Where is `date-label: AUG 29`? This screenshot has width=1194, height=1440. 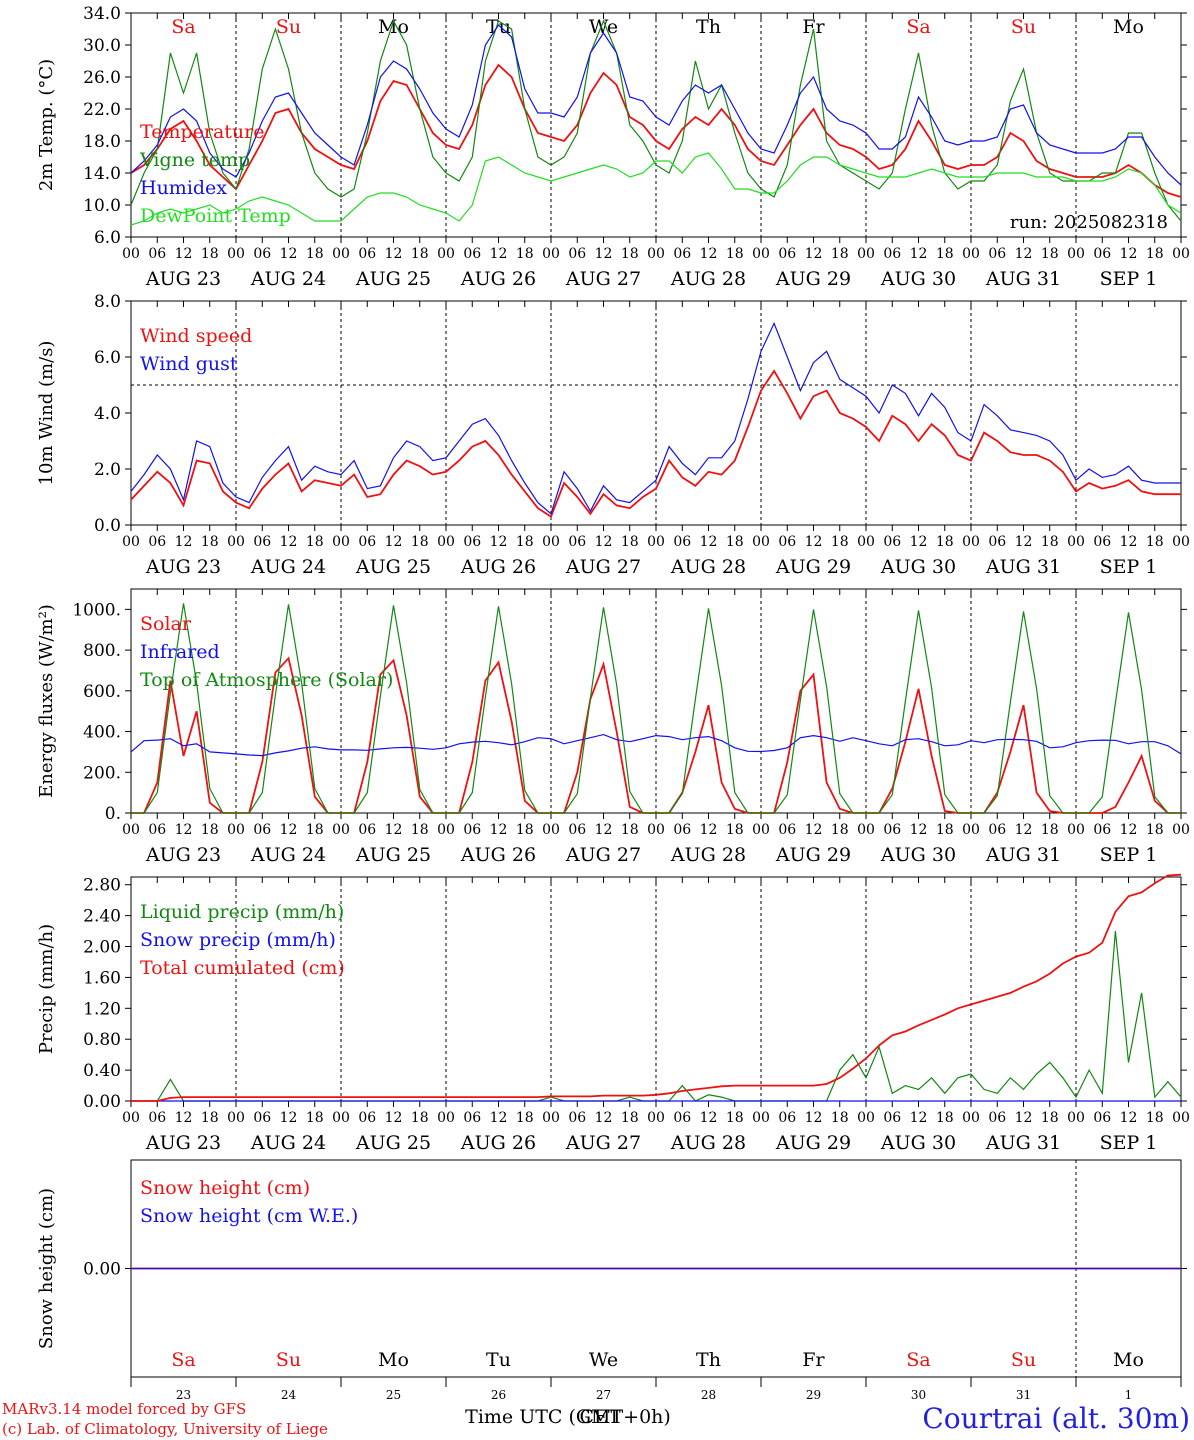 date-label: AUG 29 is located at coordinates (813, 1143).